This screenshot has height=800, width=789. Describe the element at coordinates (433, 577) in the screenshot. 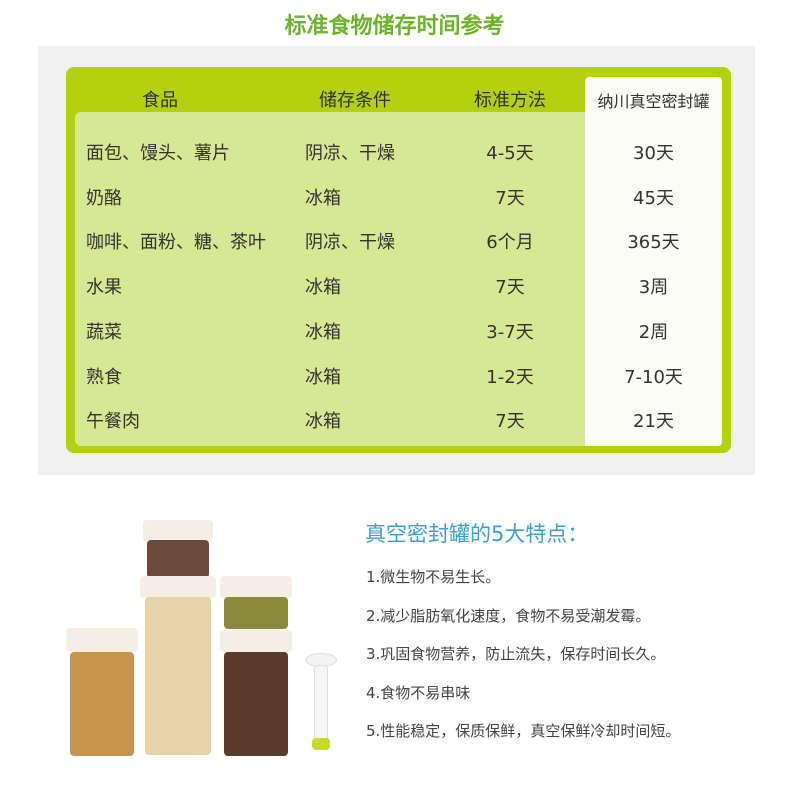

I see `feature-item: 1.微生物不易生长。` at that location.